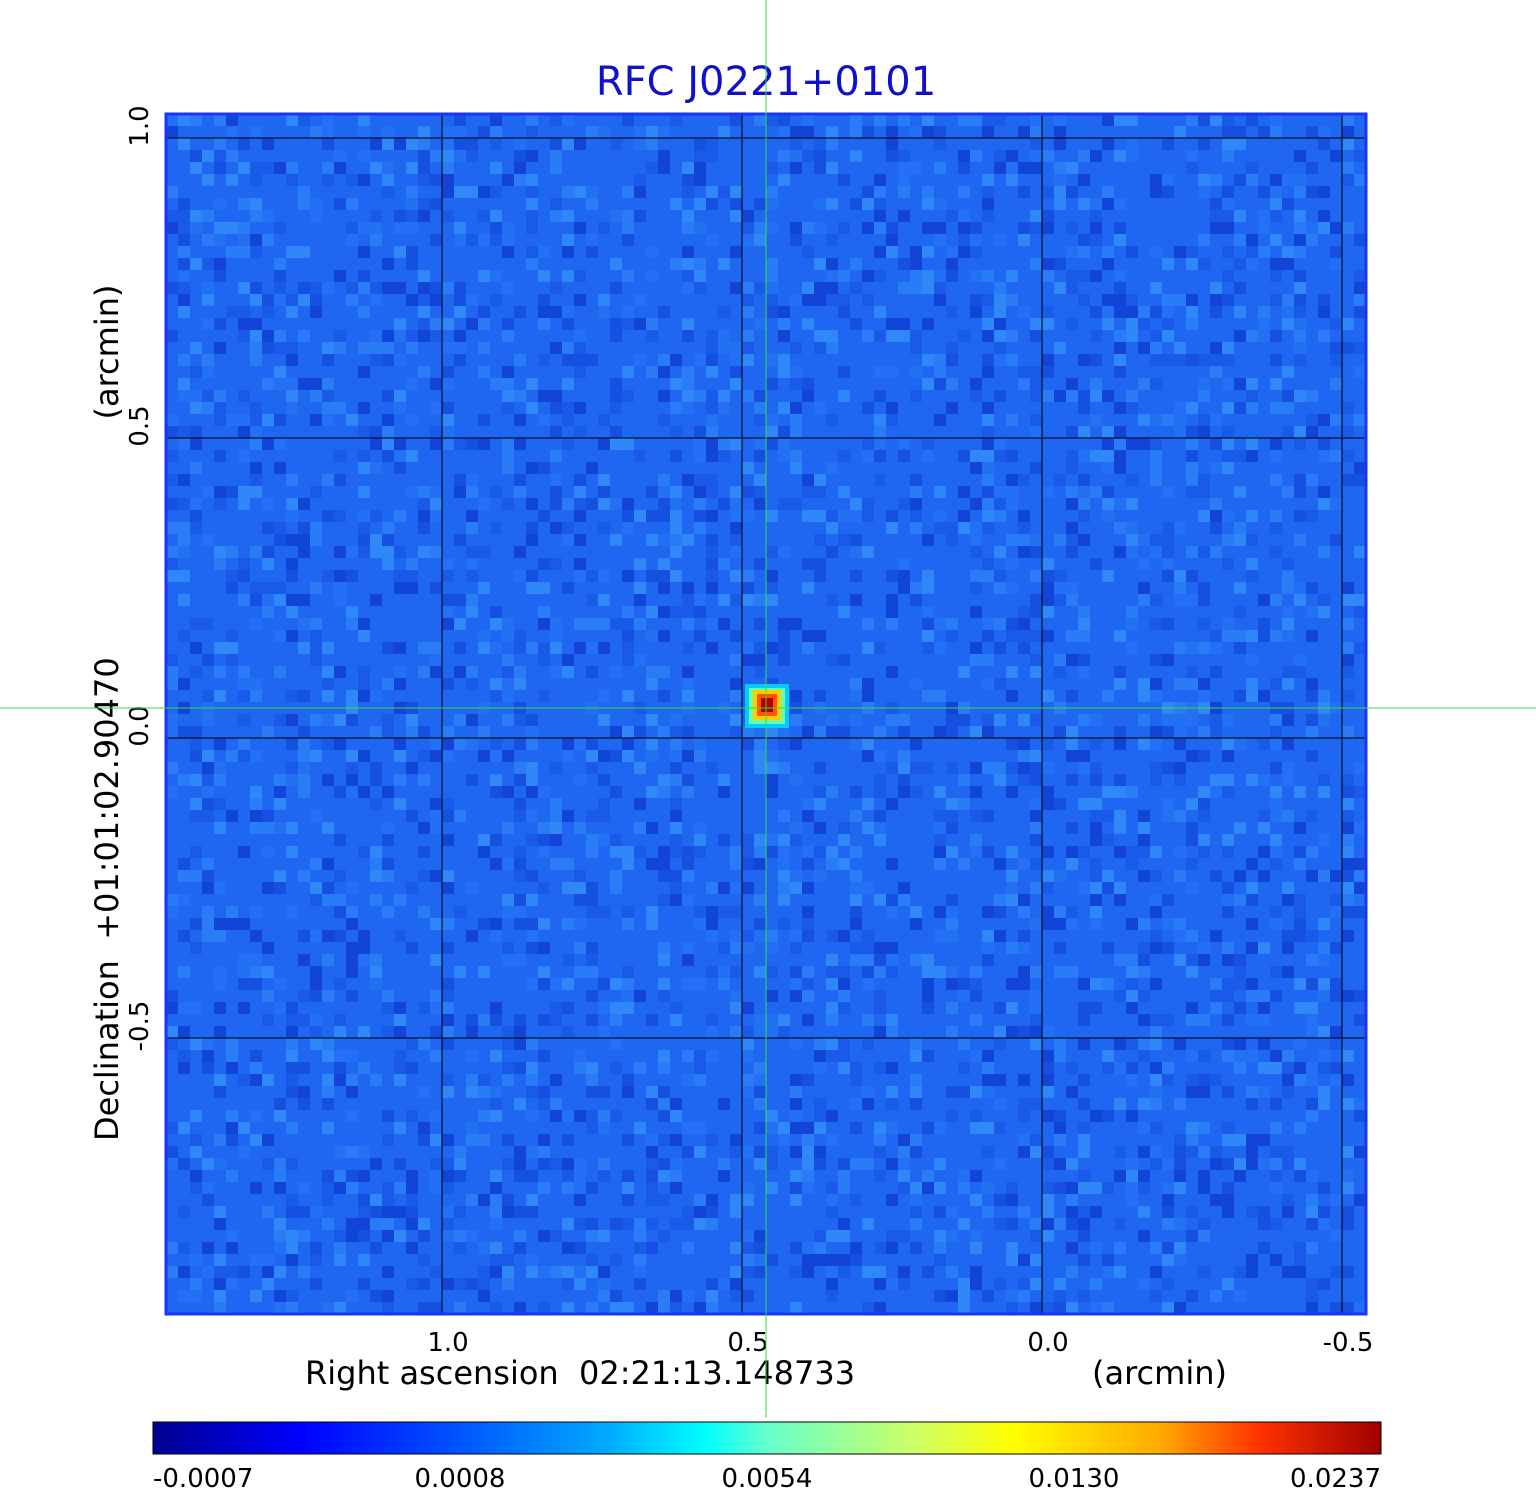 The height and width of the screenshot is (1511, 1536). I want to click on y-tick-labels: 1.0 0.5 0.0 -0.5, so click(140, 578).